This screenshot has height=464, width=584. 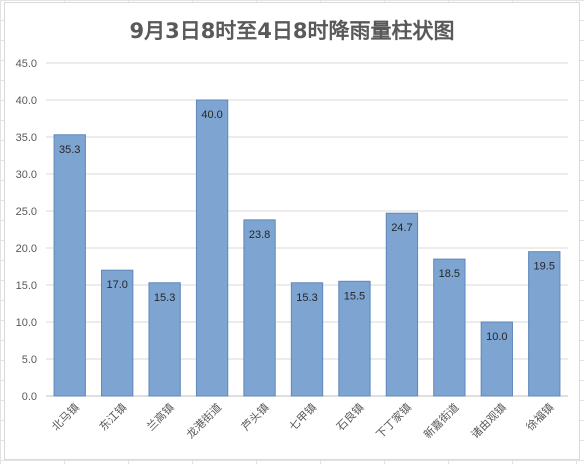 What do you see at coordinates (26, 230) in the screenshot?
I see `y-axis-ticks: 0.0 5.0 10.0 15.0 20.0 25.0 30.0 35.0 40.0 45.0` at bounding box center [26, 230].